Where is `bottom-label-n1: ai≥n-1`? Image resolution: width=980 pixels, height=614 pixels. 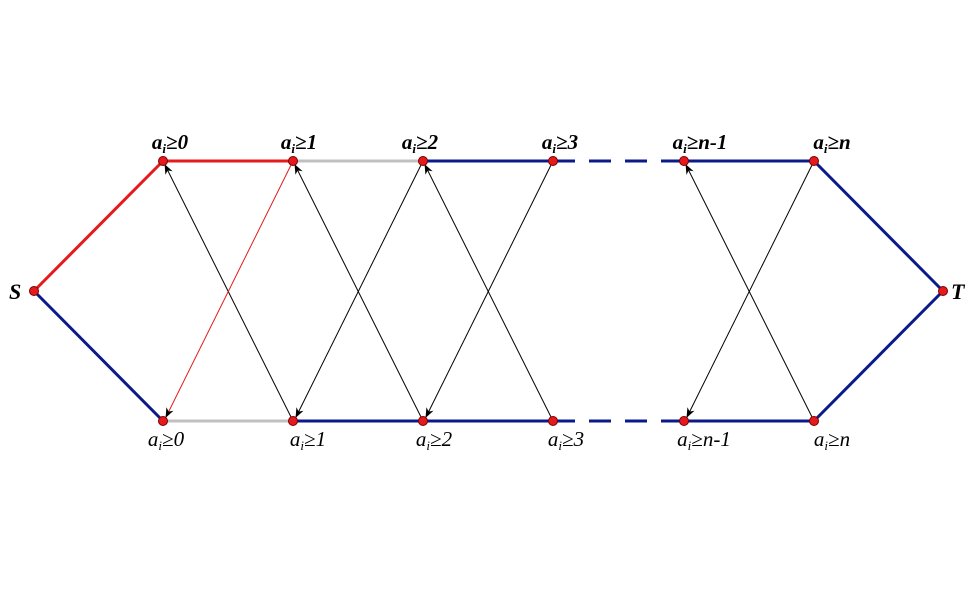 bottom-label-n1: ai≥n-1 is located at coordinates (704, 440).